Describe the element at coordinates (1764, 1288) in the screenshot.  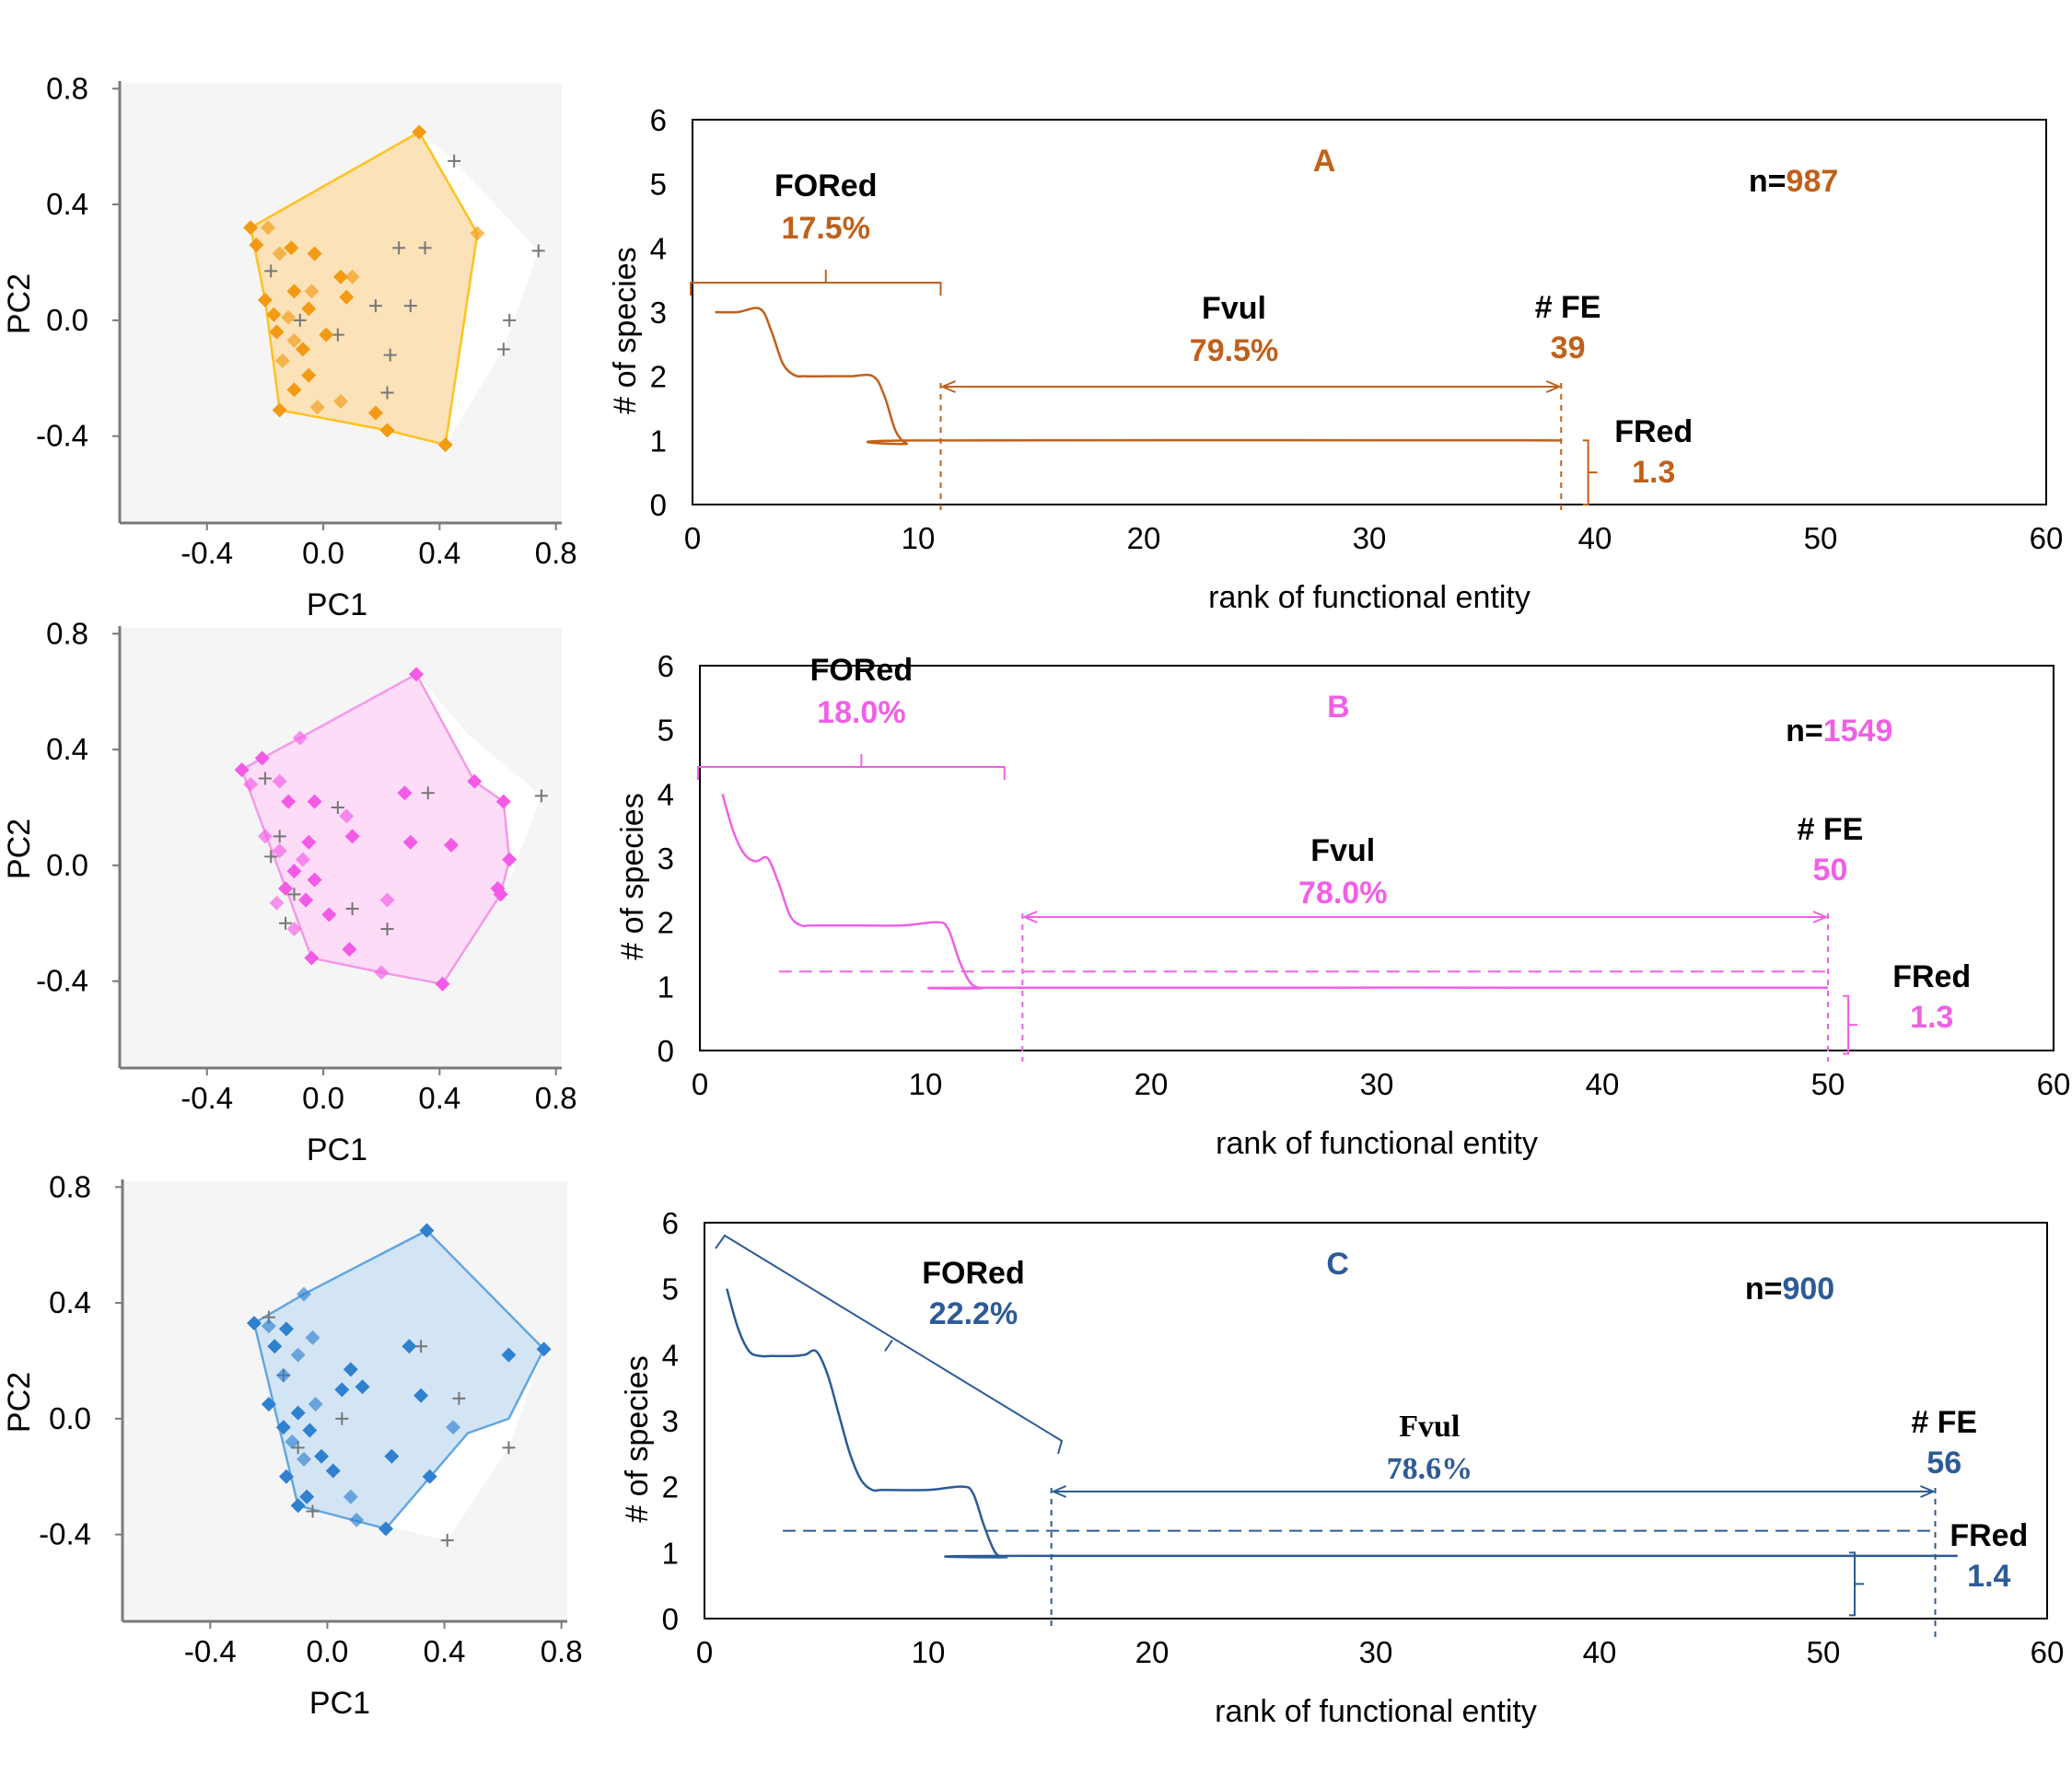
I see `n-label-prefix: n=` at that location.